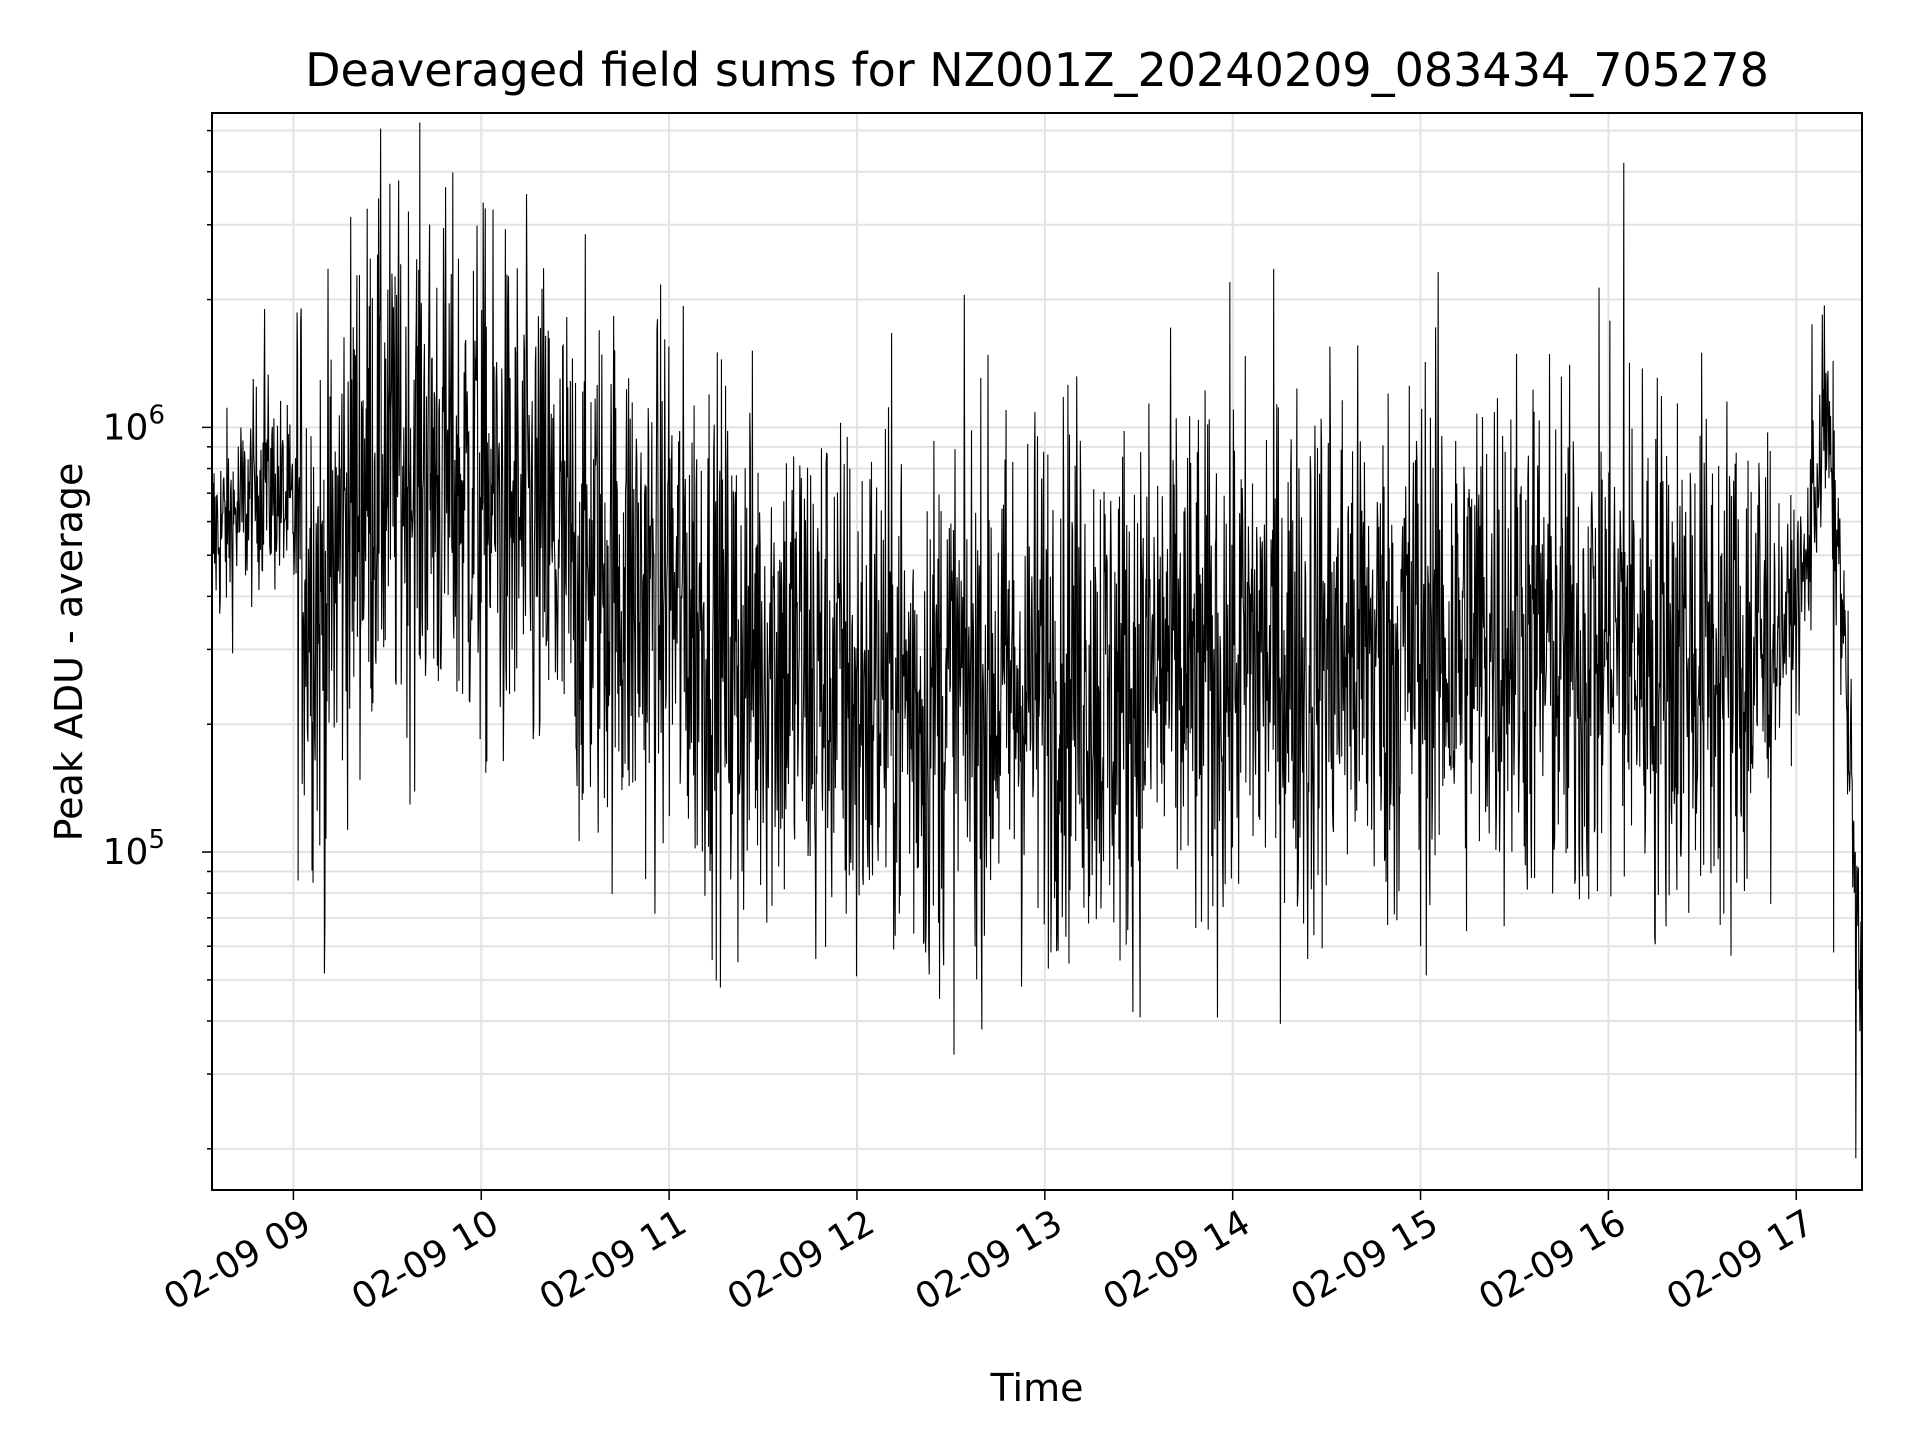 The height and width of the screenshot is (1440, 1920). Describe the element at coordinates (613, 1260) in the screenshot. I see `x-tick-label: 02-09 11` at that location.